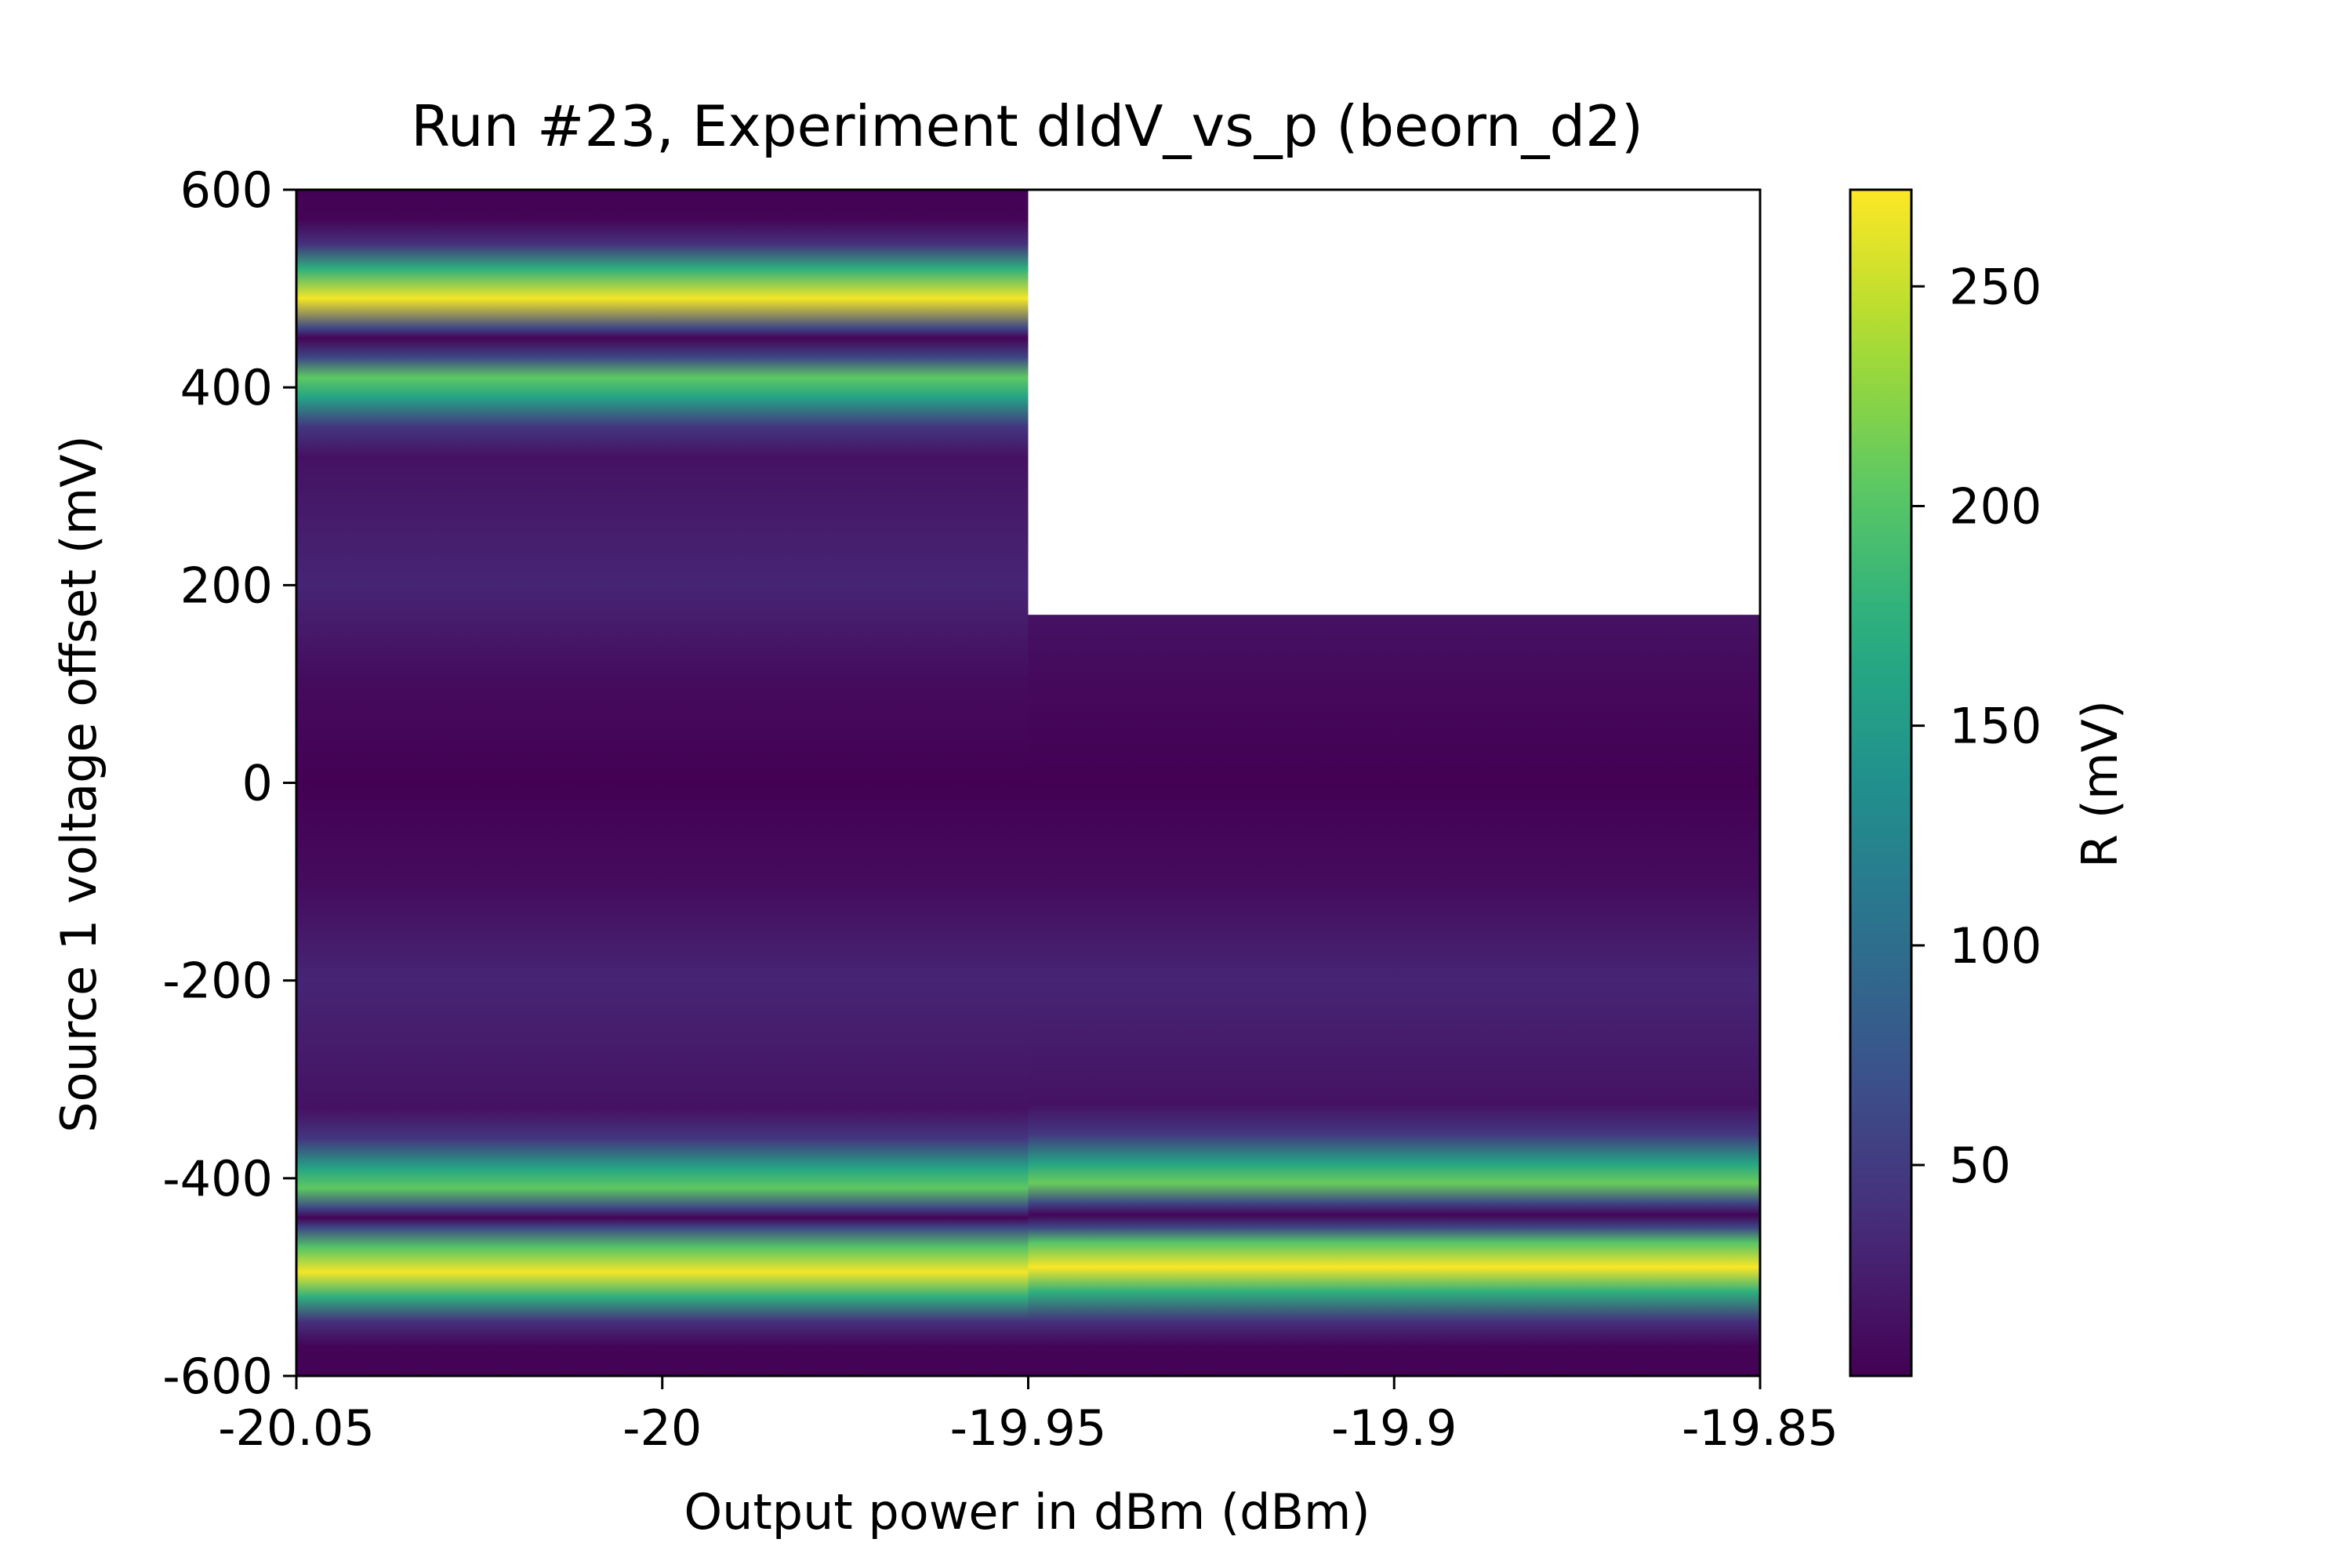 The width and height of the screenshot is (2352, 1568). What do you see at coordinates (2100, 784) in the screenshot?
I see `colorbar-label: R (mV)` at bounding box center [2100, 784].